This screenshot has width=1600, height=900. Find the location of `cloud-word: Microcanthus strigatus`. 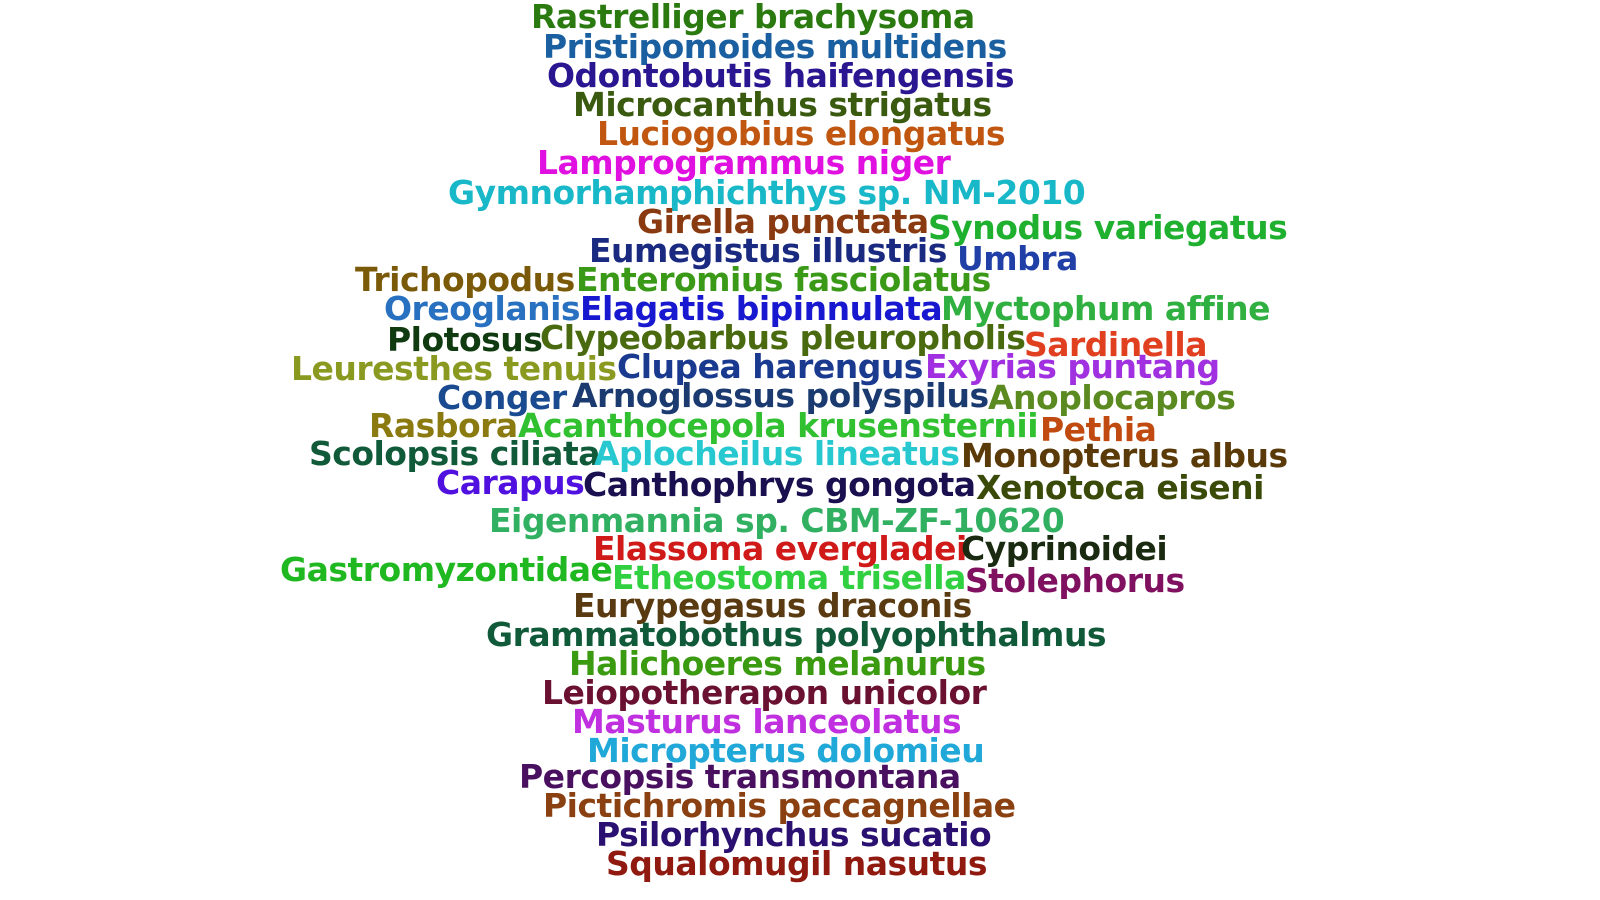

cloud-word: Microcanthus strigatus is located at coordinates (782, 104).